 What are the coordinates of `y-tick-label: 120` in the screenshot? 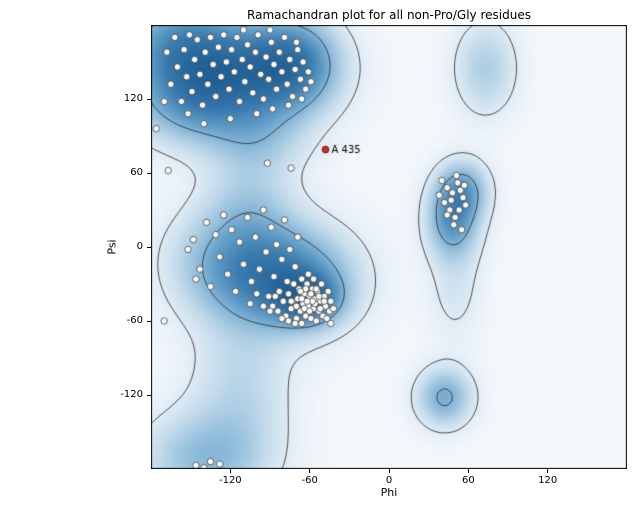 It's located at (133, 98).